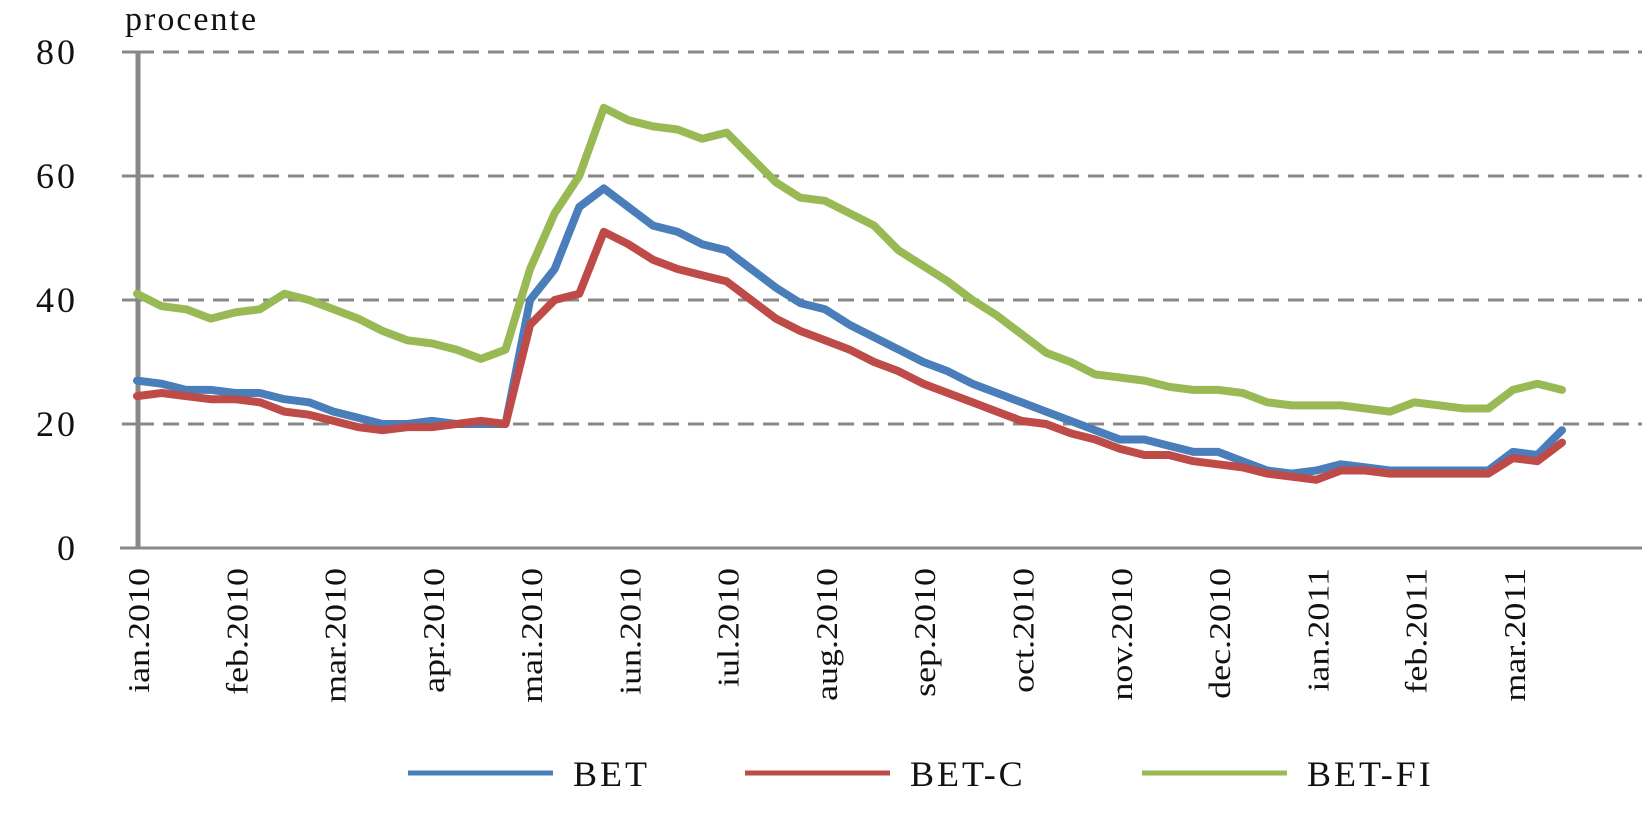  I want to click on x-tick-label: mai.2010, so click(533, 635).